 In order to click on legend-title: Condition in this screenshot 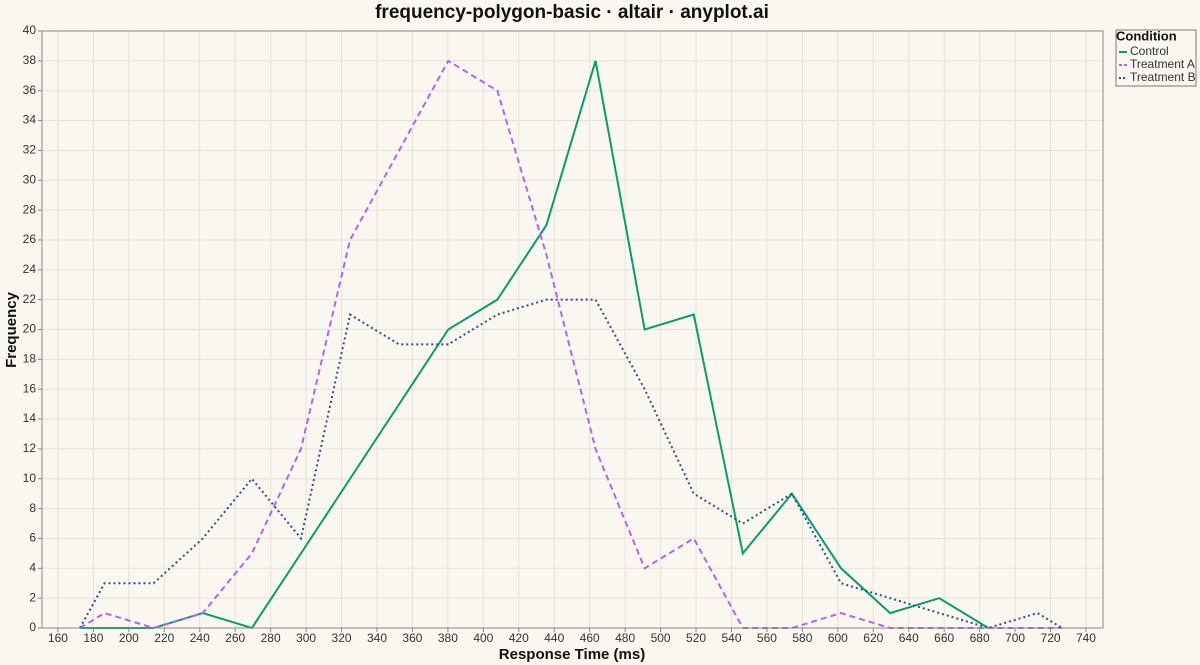, I will do `click(1146, 35)`.